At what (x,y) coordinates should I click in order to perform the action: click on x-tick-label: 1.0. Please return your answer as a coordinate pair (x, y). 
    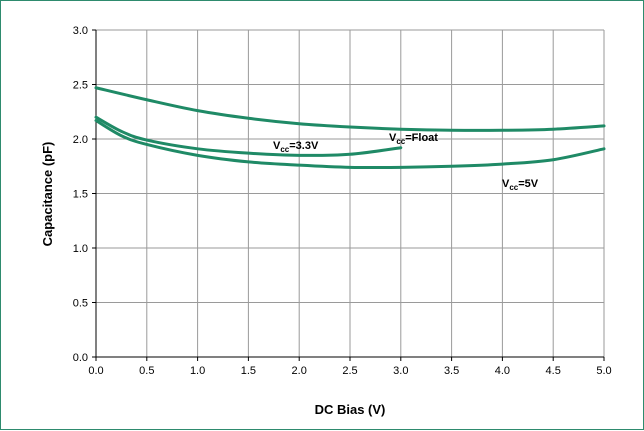
    Looking at the image, I should click on (197, 371).